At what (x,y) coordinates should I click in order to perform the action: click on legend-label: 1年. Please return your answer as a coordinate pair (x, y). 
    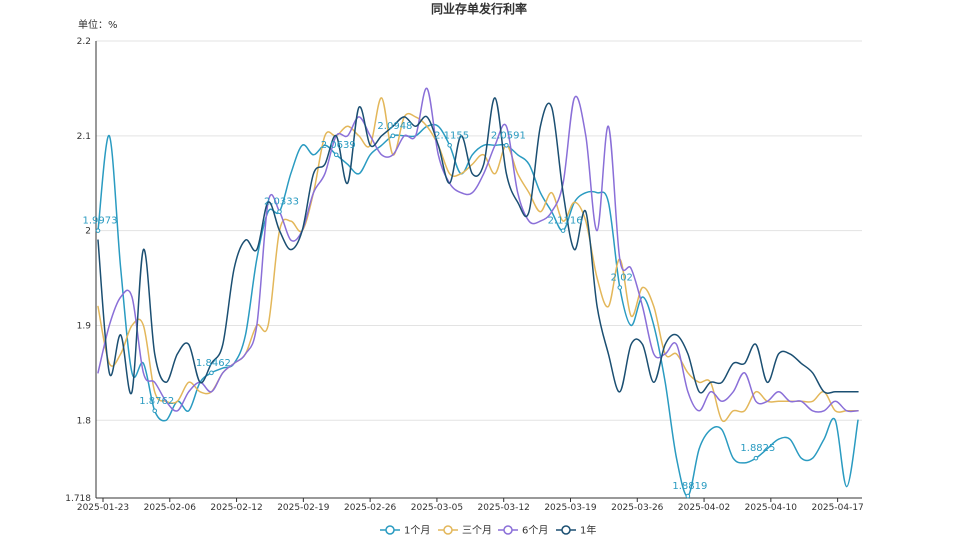
    Looking at the image, I should click on (588, 530).